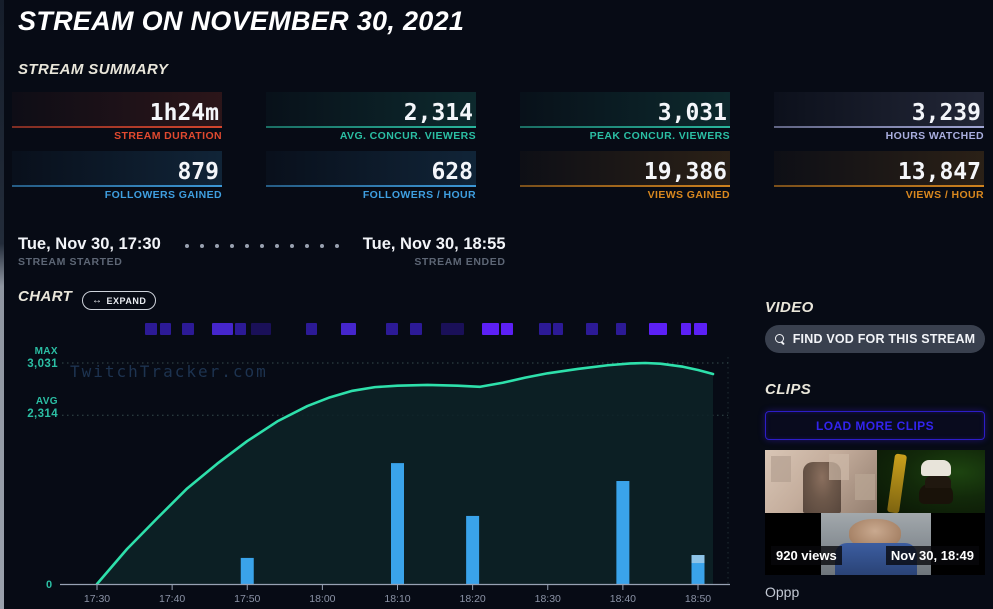 The image size is (993, 609). I want to click on clip-webcam-top-left, so click(821, 481).